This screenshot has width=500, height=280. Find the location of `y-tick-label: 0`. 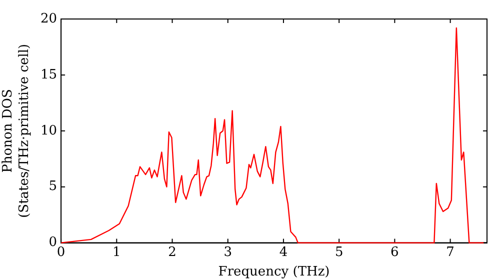

y-tick-label: 0 is located at coordinates (53, 242).